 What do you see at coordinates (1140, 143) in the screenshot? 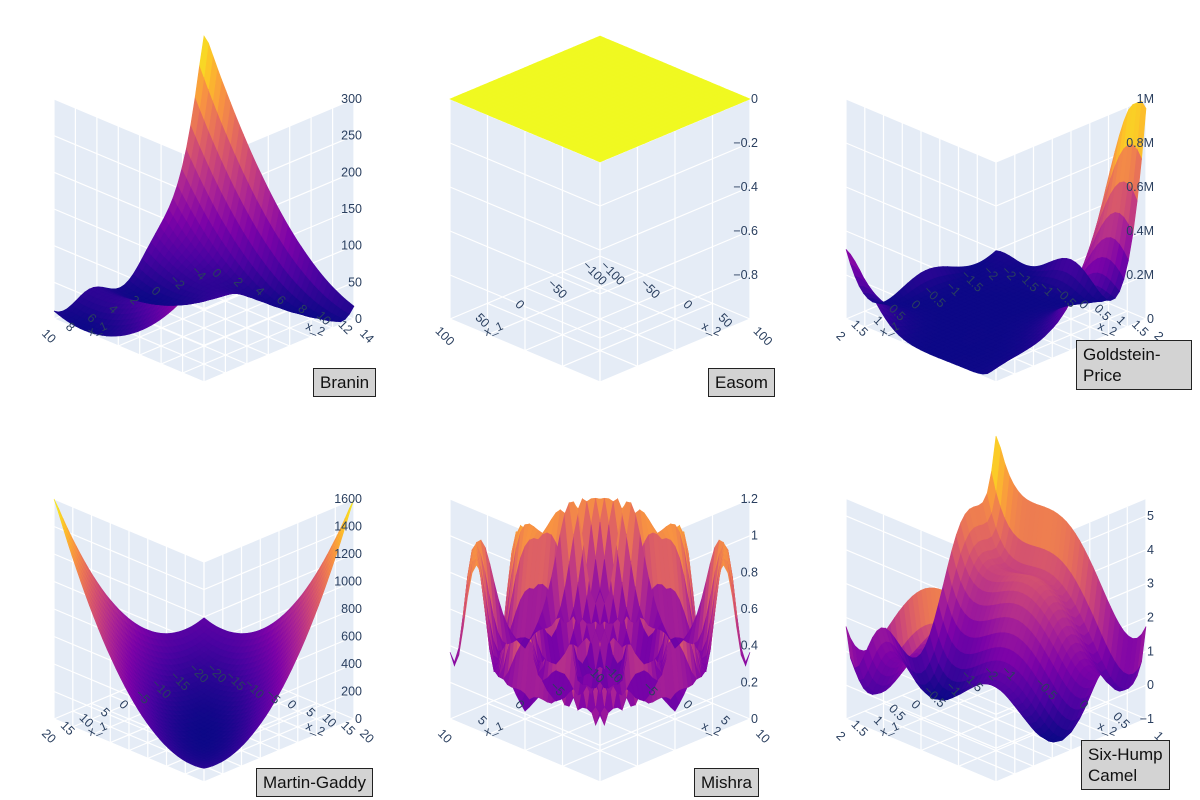
I see `z-tick-label: 0.8M` at bounding box center [1140, 143].